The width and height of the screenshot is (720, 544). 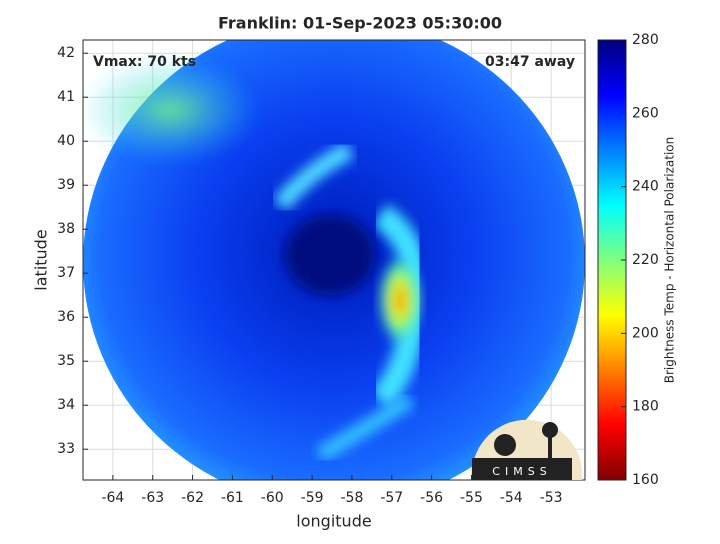 What do you see at coordinates (530, 62) in the screenshot?
I see `annotation: 03:47 away` at bounding box center [530, 62].